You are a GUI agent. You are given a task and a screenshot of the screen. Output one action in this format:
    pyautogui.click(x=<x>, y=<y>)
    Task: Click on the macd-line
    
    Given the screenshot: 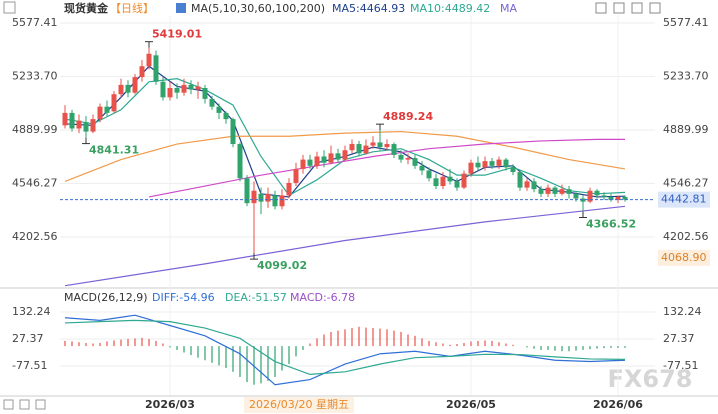 What is the action you would take?
    pyautogui.click(x=345, y=350)
    